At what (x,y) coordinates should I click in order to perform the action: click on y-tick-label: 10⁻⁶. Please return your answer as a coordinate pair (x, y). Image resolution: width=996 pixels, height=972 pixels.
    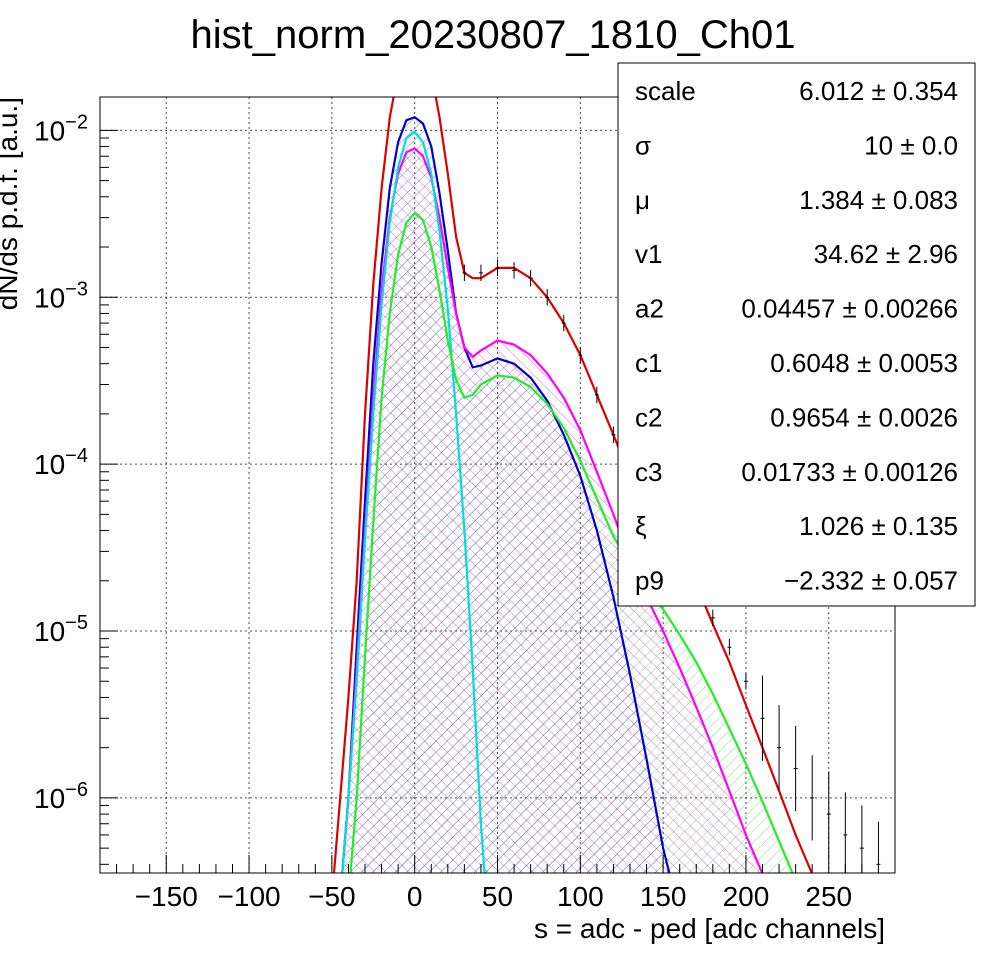
    Looking at the image, I should click on (61, 796).